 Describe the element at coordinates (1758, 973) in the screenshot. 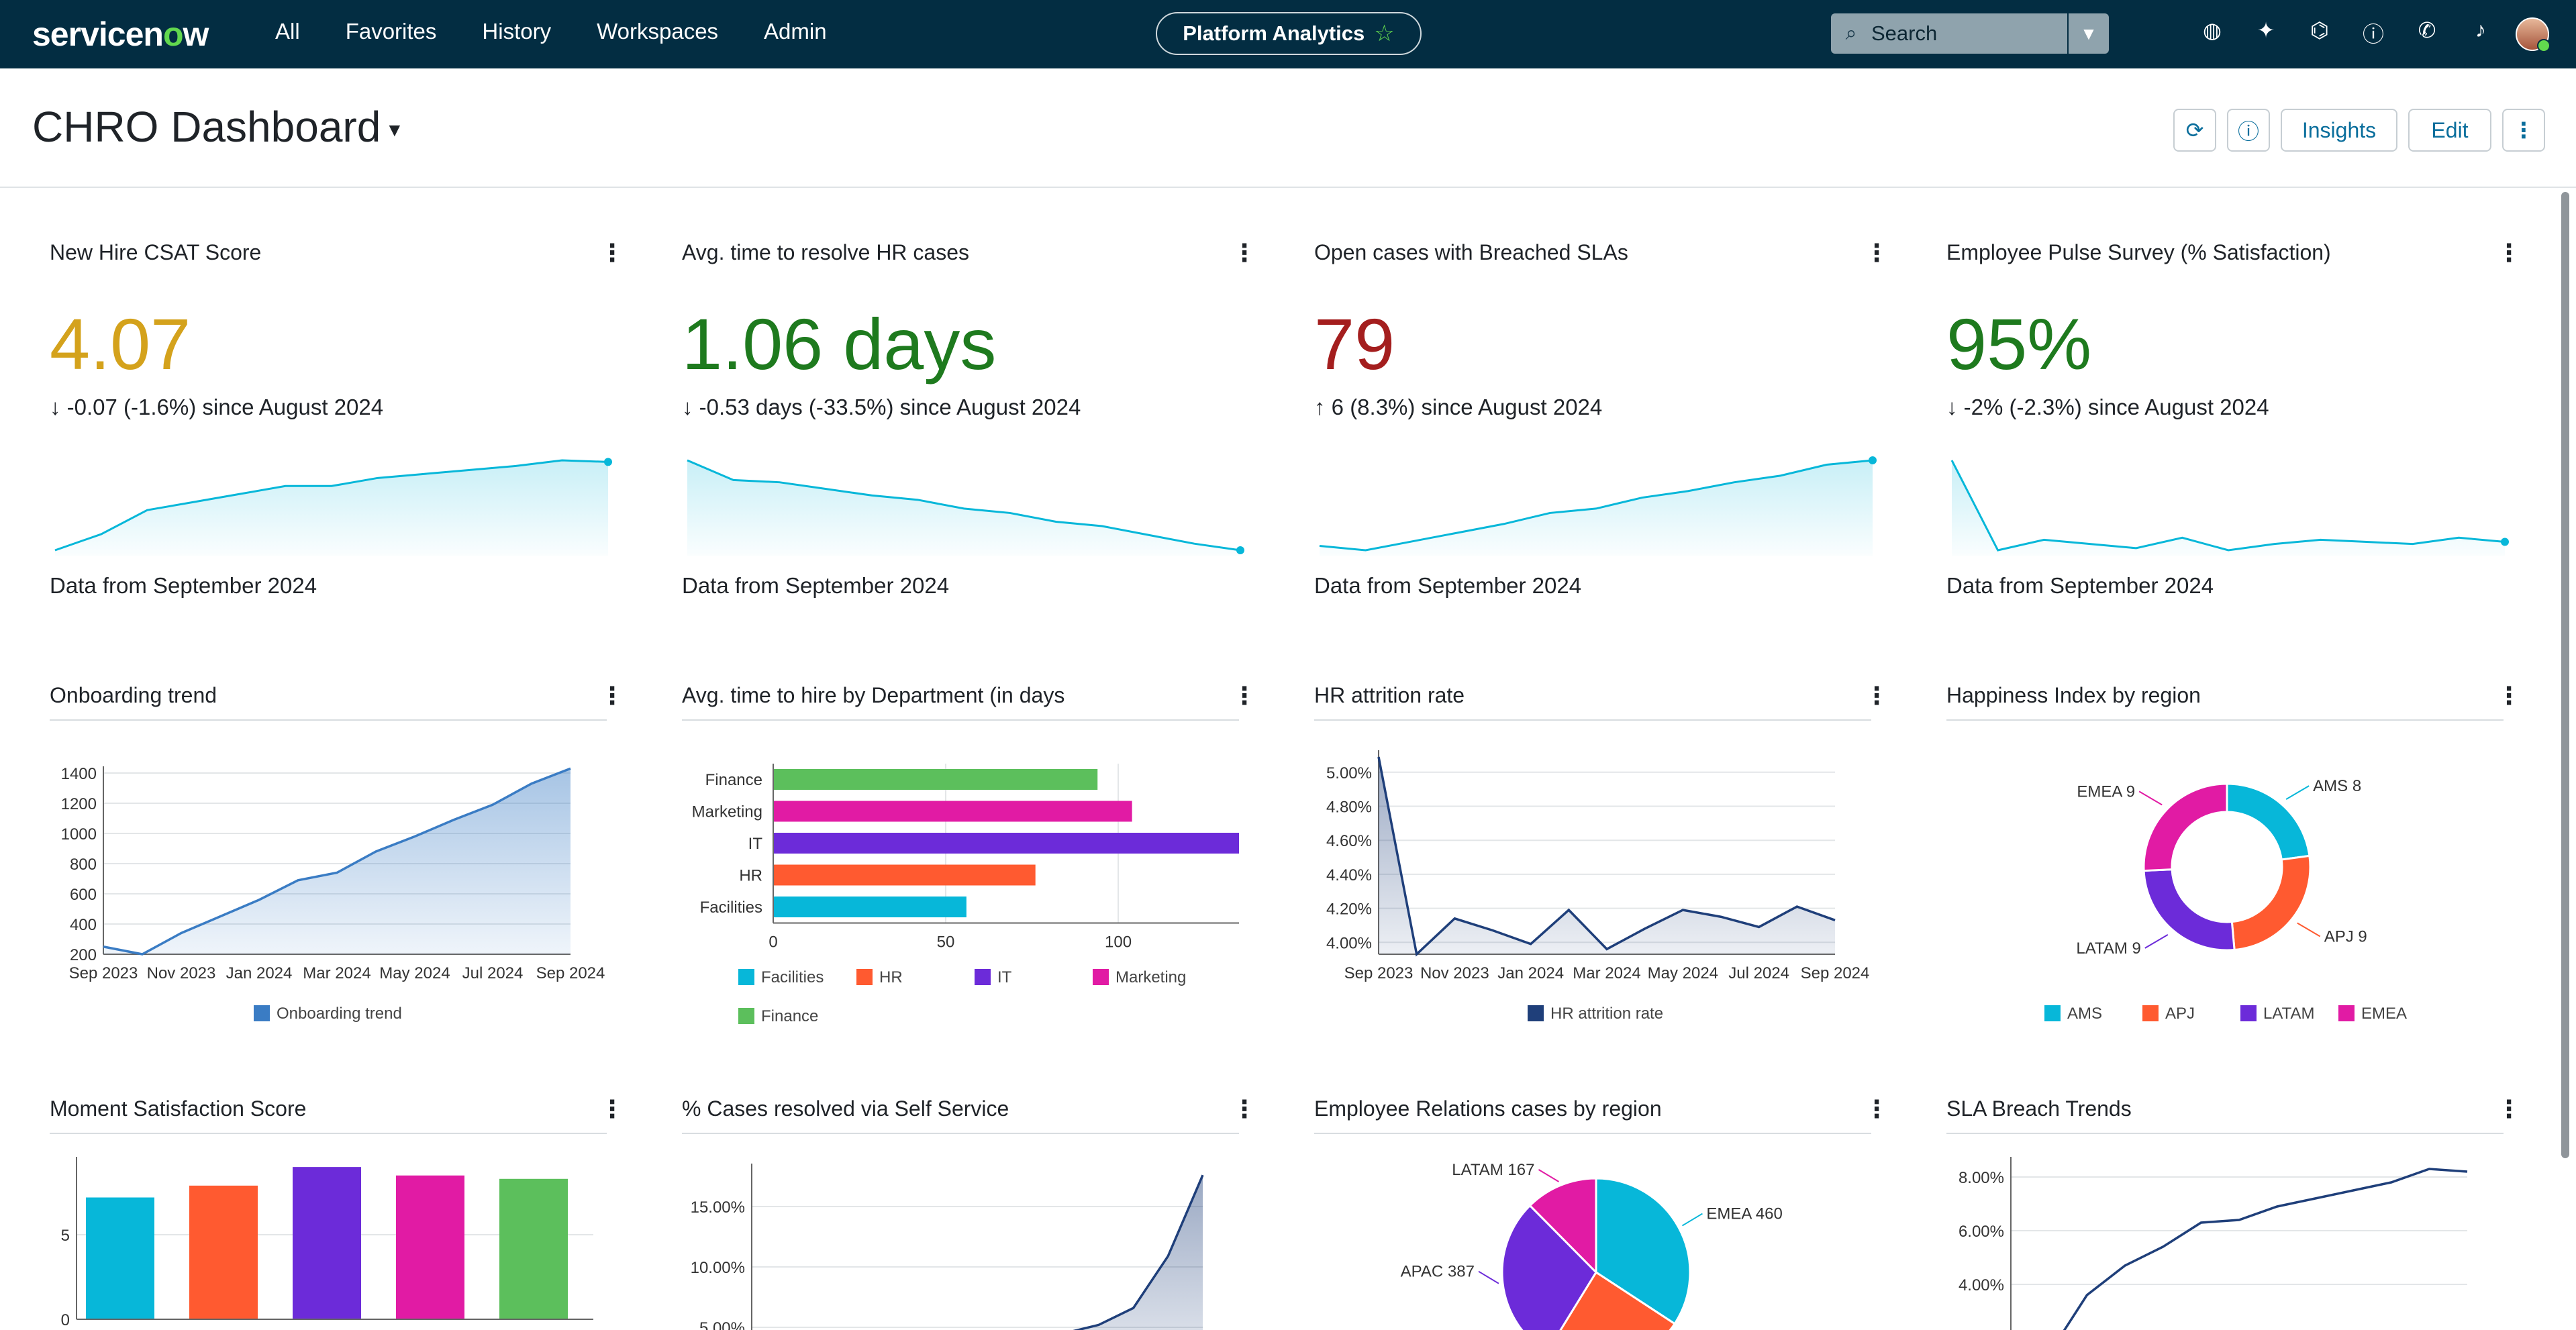

I see `x-tick-label: Jul 2024` at that location.